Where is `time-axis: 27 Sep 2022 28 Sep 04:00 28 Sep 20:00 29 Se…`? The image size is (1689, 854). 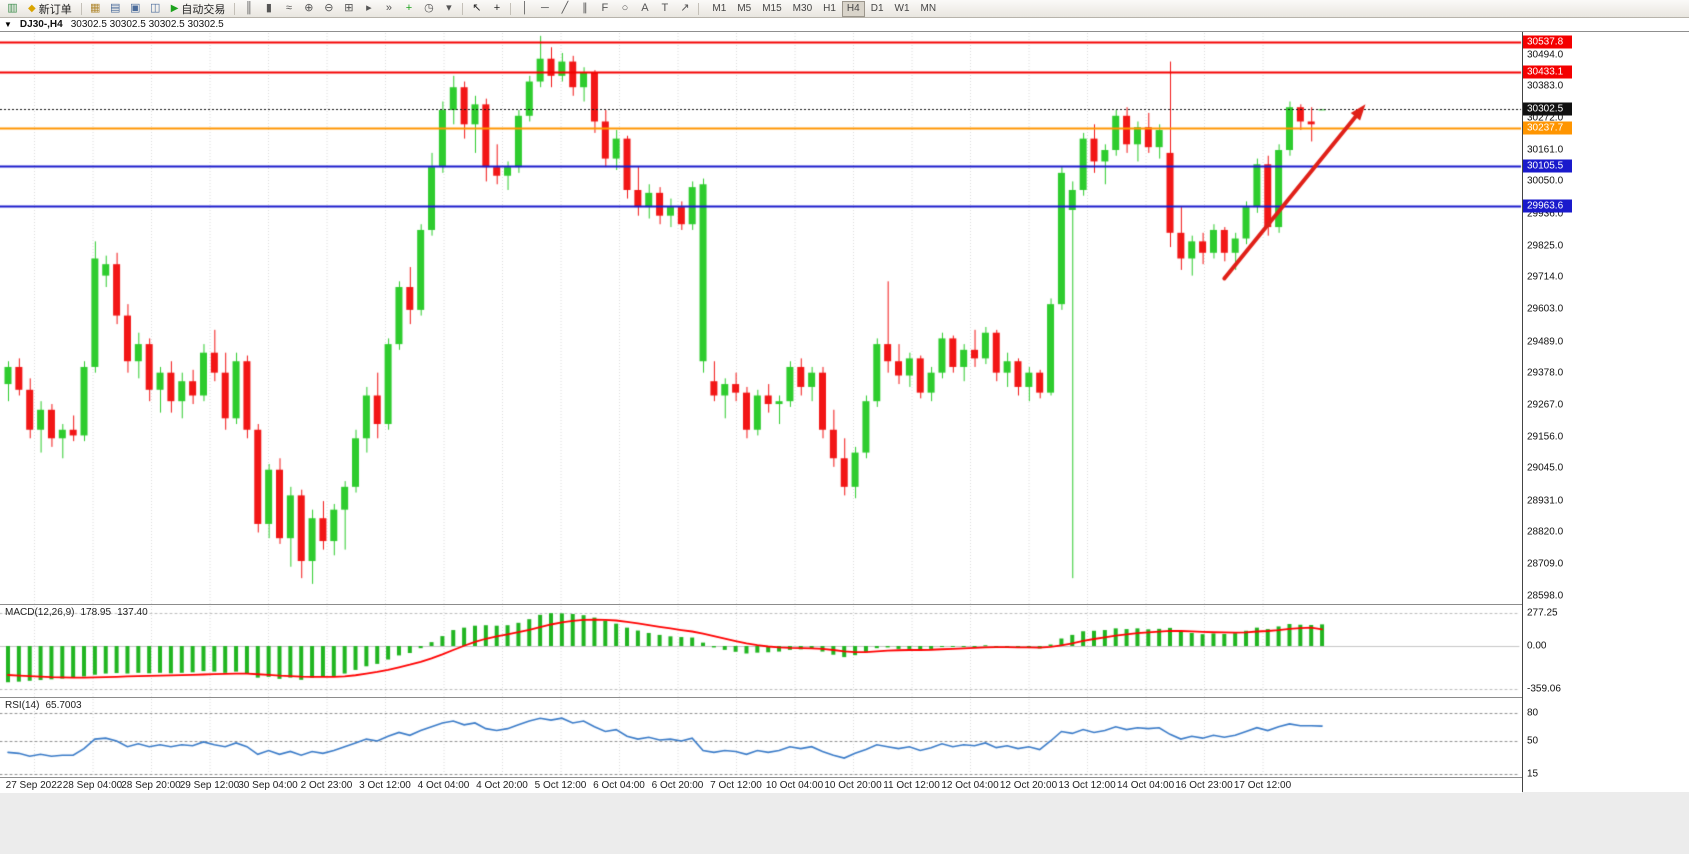 time-axis: 27 Sep 2022 28 Sep 04:00 28 Sep 20:00 29 Se… is located at coordinates (761, 785).